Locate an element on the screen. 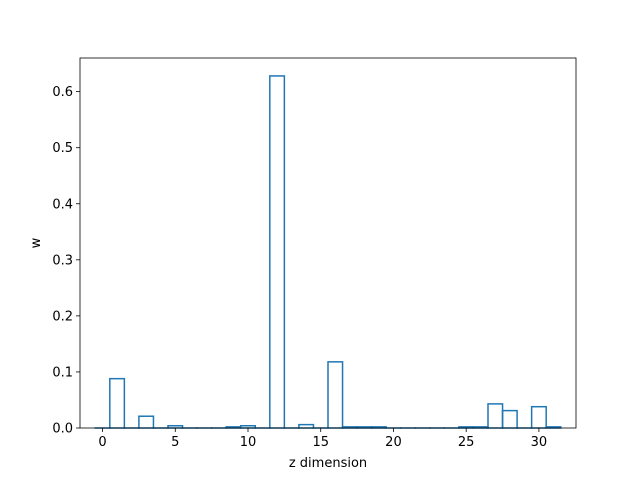 This screenshot has width=640, height=480. x-axis-ticks: 0 5 10 15 20 25 30 is located at coordinates (322, 439).